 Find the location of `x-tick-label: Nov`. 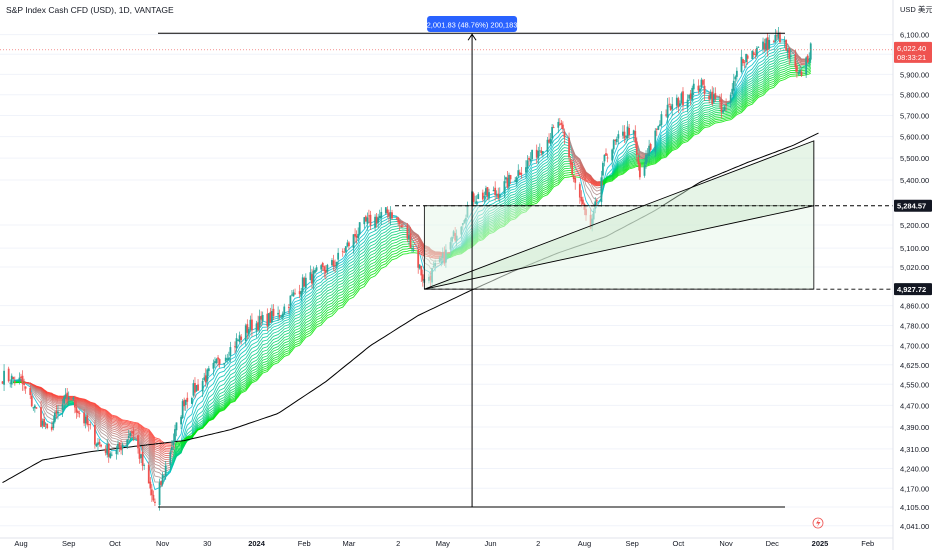

x-tick-label: Nov is located at coordinates (163, 543).